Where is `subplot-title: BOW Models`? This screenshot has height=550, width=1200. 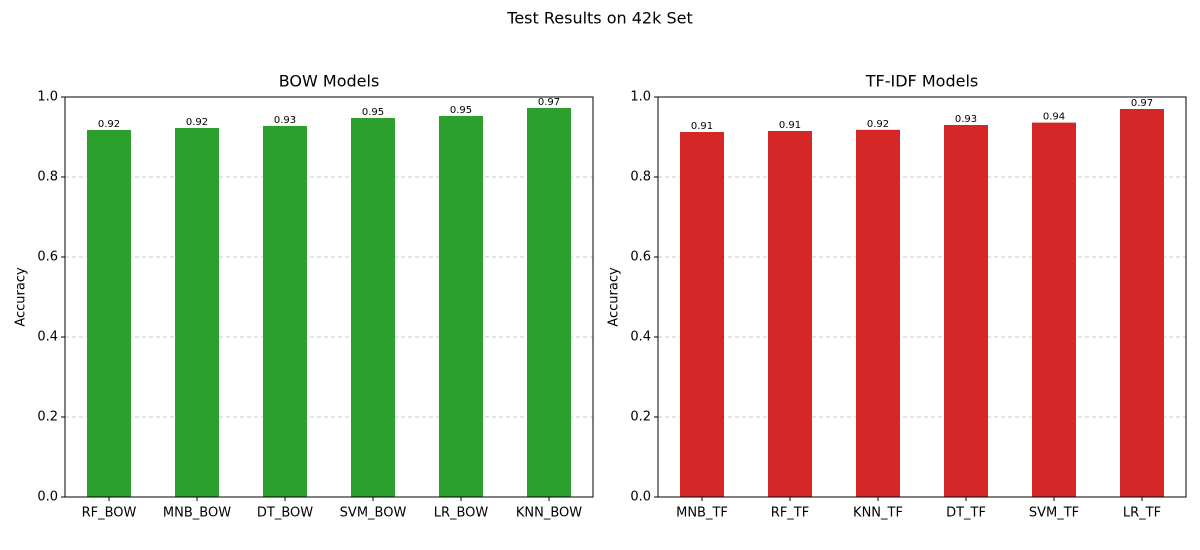
subplot-title: BOW Models is located at coordinates (329, 81).